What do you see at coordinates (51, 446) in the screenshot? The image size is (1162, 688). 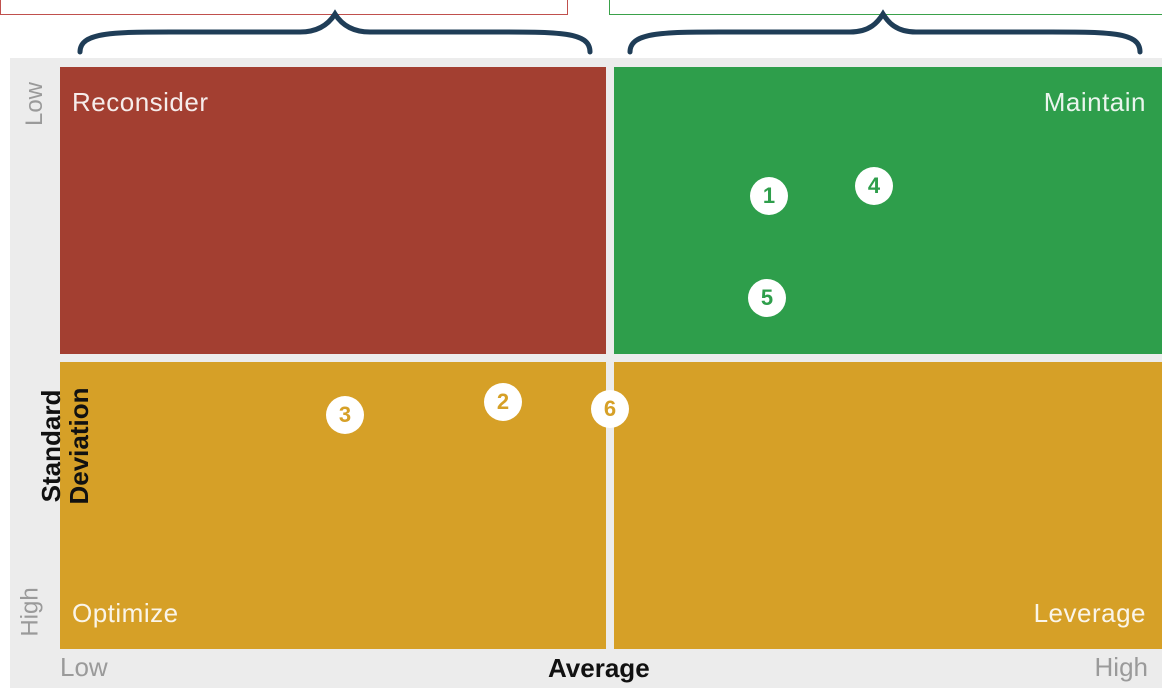 I see `y-axis-title-line1: Standard` at bounding box center [51, 446].